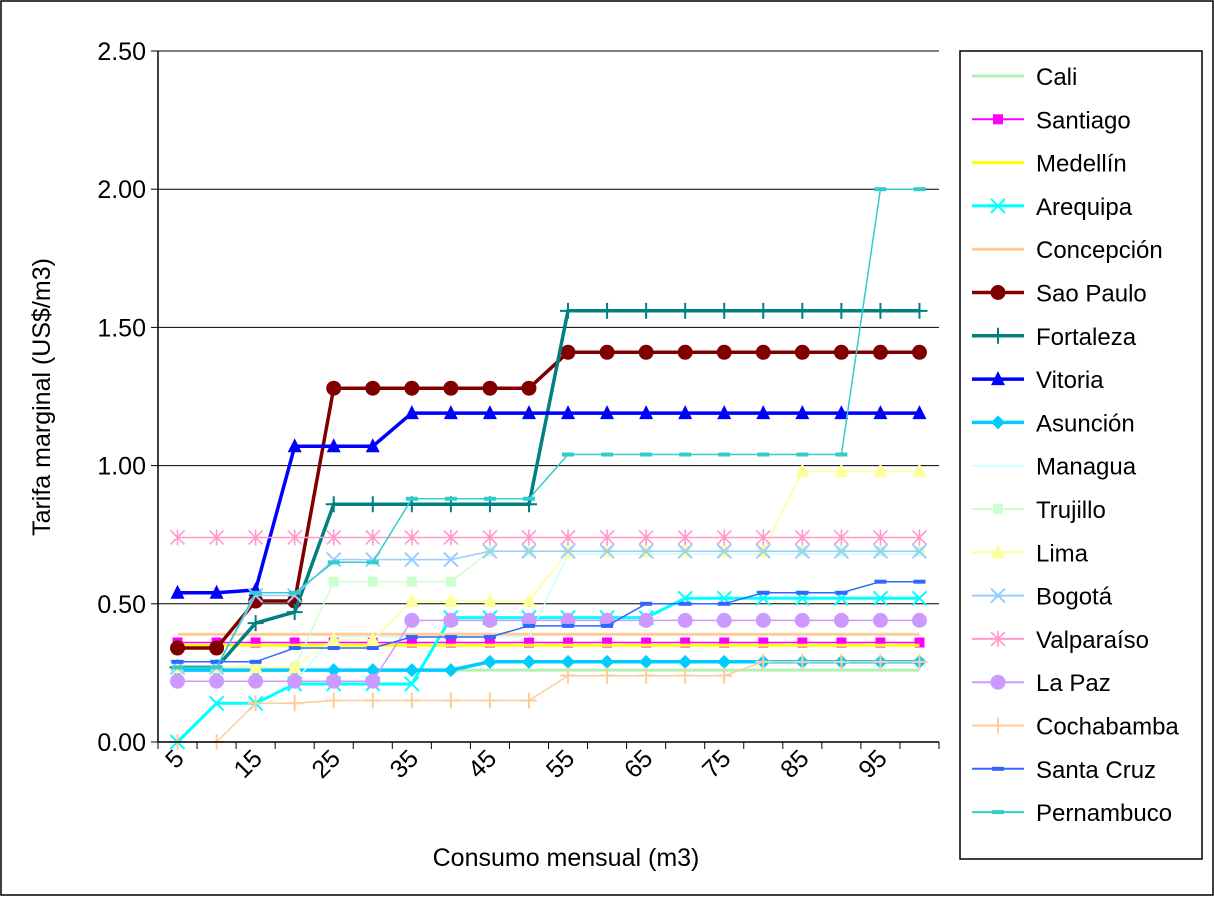 The width and height of the screenshot is (1214, 901). I want to click on legend-marker-valpara-so-shape, so click(998, 638).